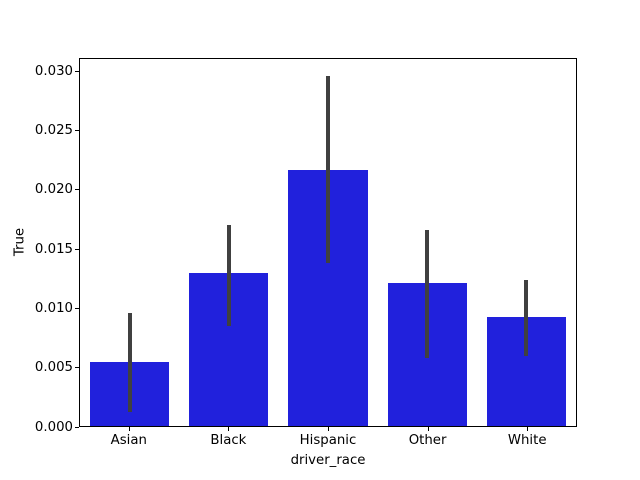  I want to click on error-bar-asian, so click(129, 362).